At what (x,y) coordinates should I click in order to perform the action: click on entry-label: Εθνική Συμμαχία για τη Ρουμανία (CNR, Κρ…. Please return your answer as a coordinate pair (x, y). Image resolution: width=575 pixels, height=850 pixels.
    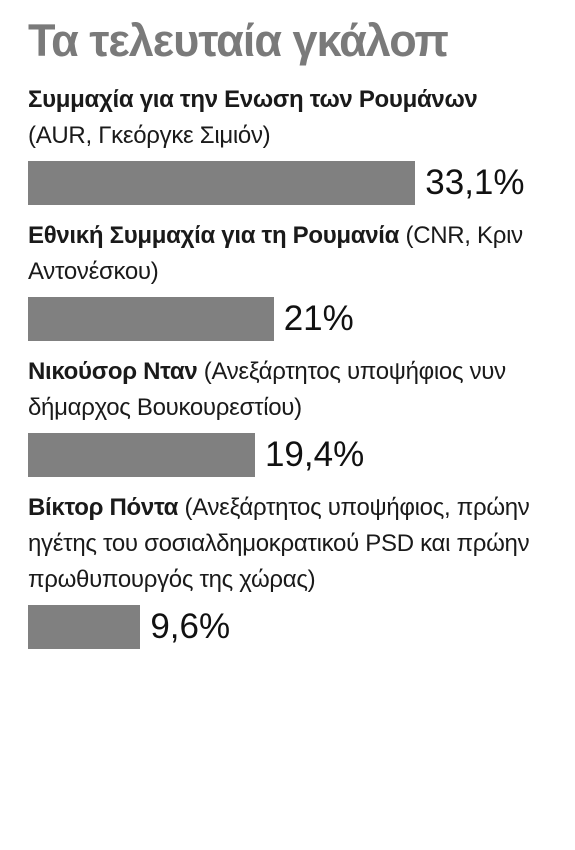
    Looking at the image, I should click on (283, 254).